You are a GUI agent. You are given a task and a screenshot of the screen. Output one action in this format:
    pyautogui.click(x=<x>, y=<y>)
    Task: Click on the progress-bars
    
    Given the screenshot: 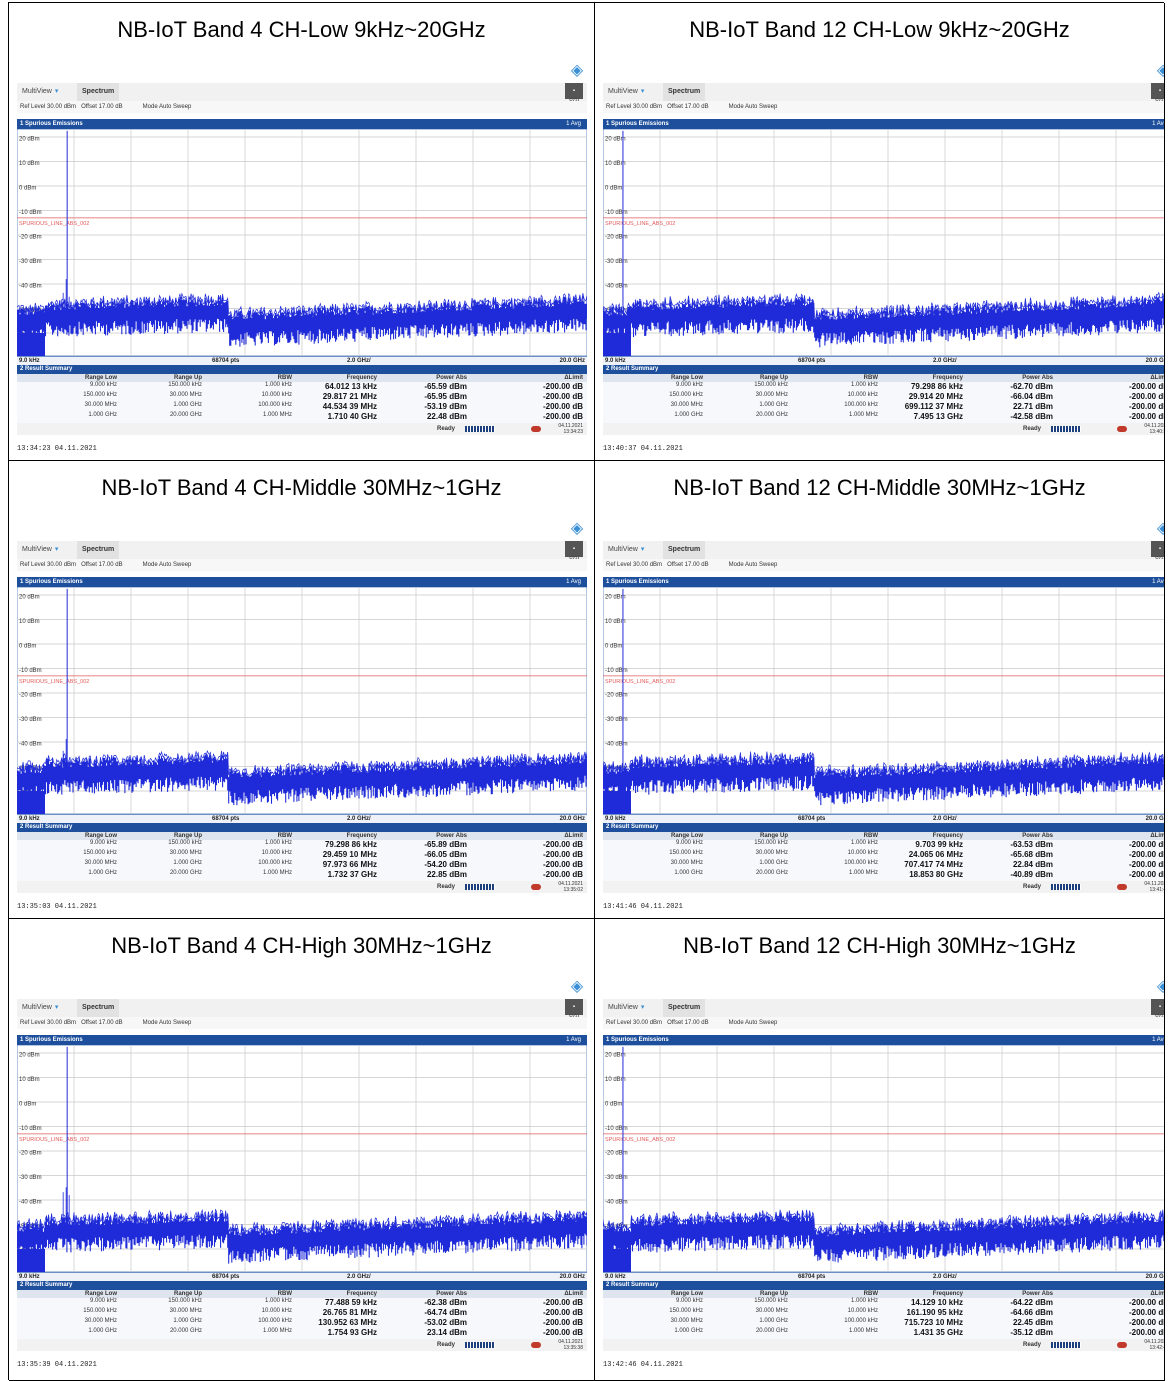 What is the action you would take?
    pyautogui.click(x=1066, y=887)
    